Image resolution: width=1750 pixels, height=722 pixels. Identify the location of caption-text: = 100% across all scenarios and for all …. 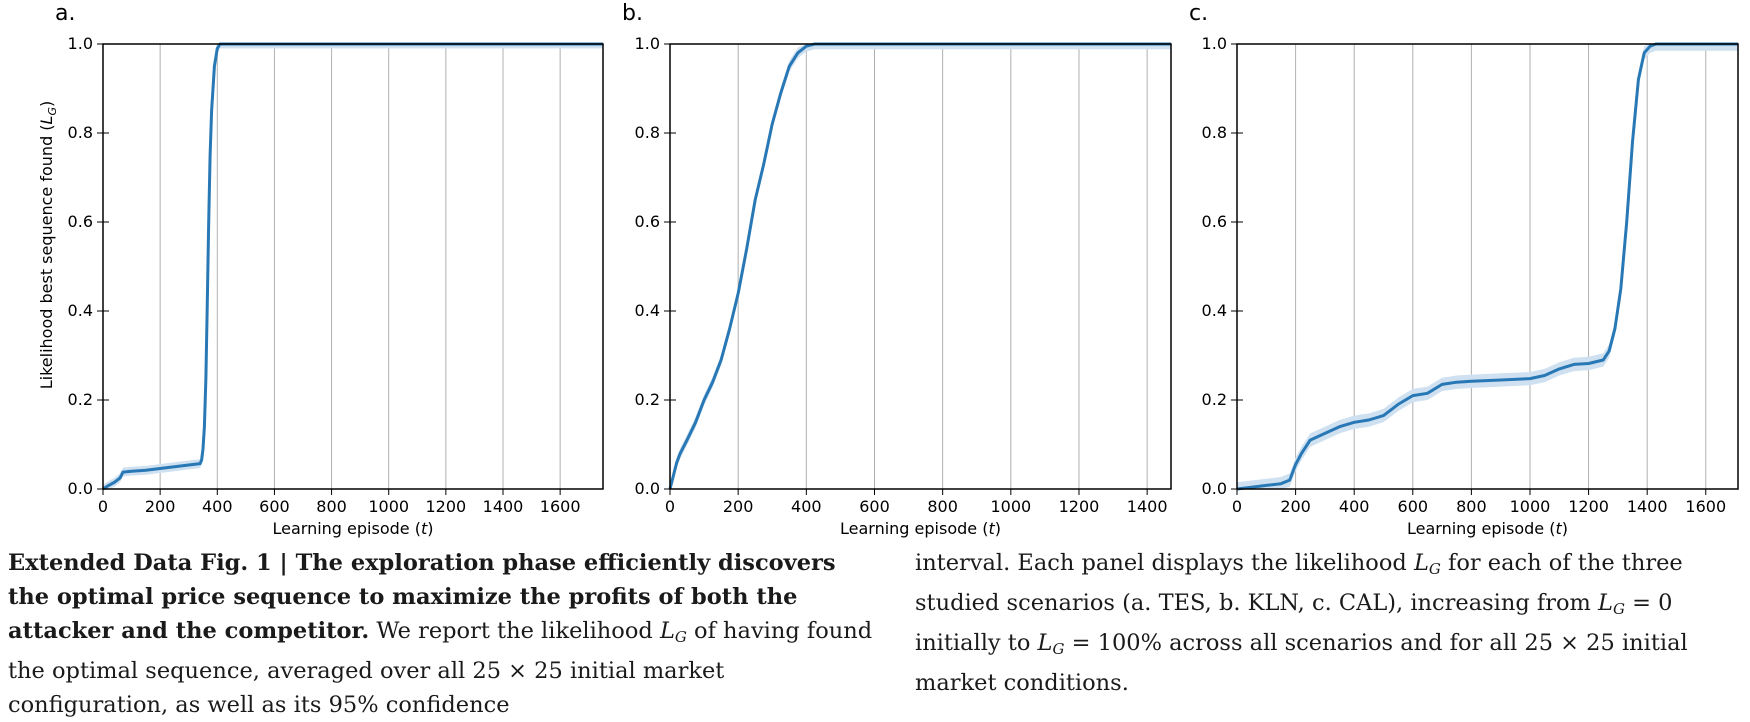
(1301, 663).